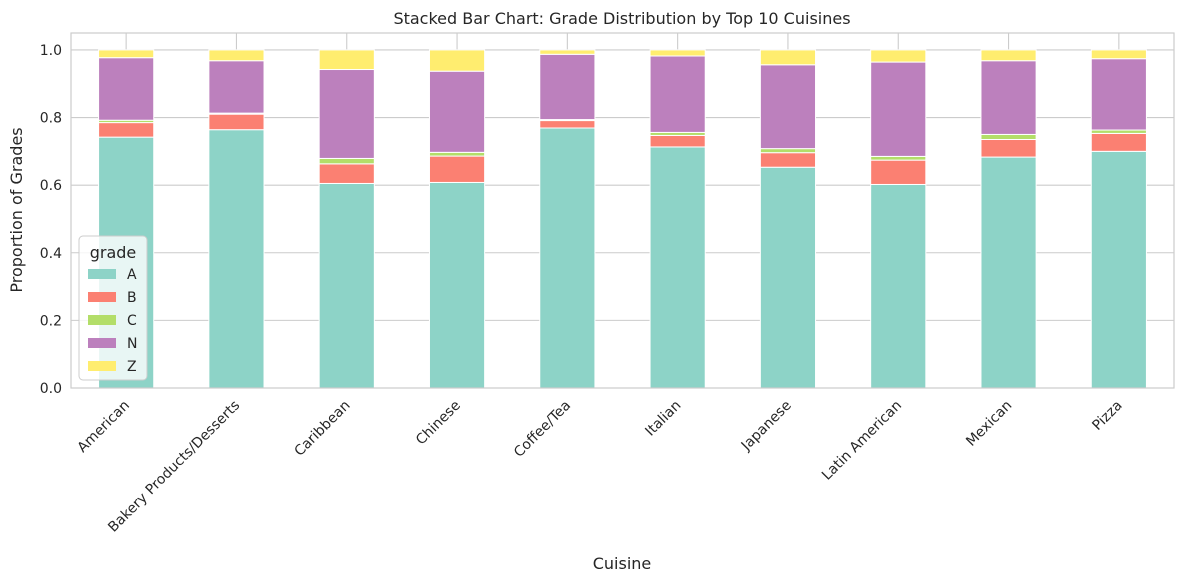 This screenshot has width=1184, height=584. What do you see at coordinates (132, 367) in the screenshot?
I see `legend-label-z: Z` at bounding box center [132, 367].